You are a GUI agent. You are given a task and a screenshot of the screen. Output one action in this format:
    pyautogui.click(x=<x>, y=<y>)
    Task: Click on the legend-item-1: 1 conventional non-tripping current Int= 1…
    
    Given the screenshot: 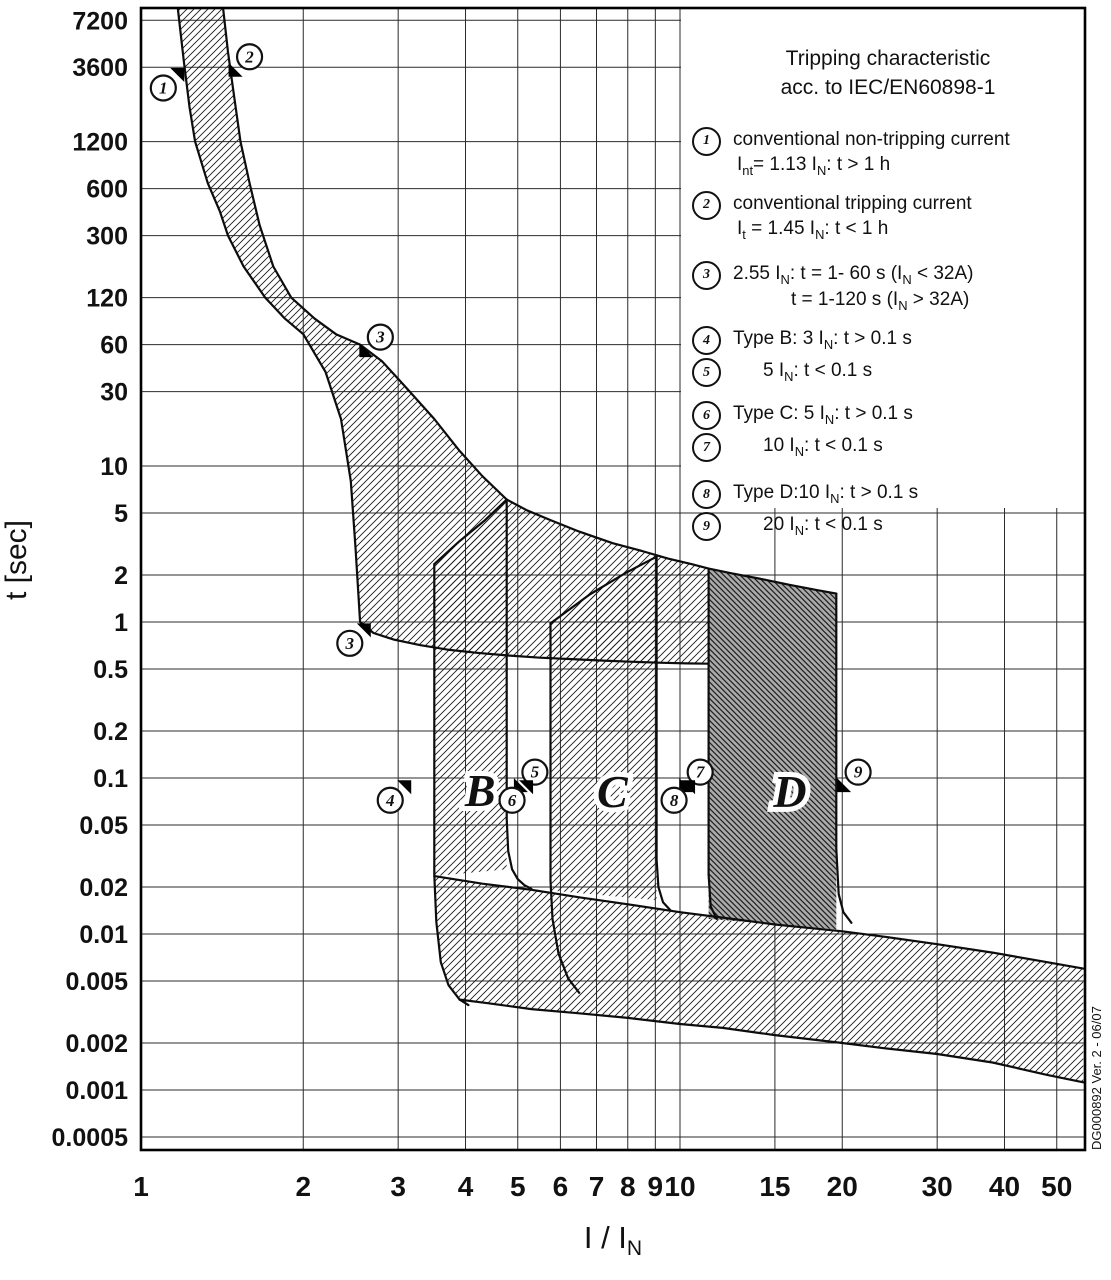 What is the action you would take?
    pyautogui.click(x=888, y=152)
    